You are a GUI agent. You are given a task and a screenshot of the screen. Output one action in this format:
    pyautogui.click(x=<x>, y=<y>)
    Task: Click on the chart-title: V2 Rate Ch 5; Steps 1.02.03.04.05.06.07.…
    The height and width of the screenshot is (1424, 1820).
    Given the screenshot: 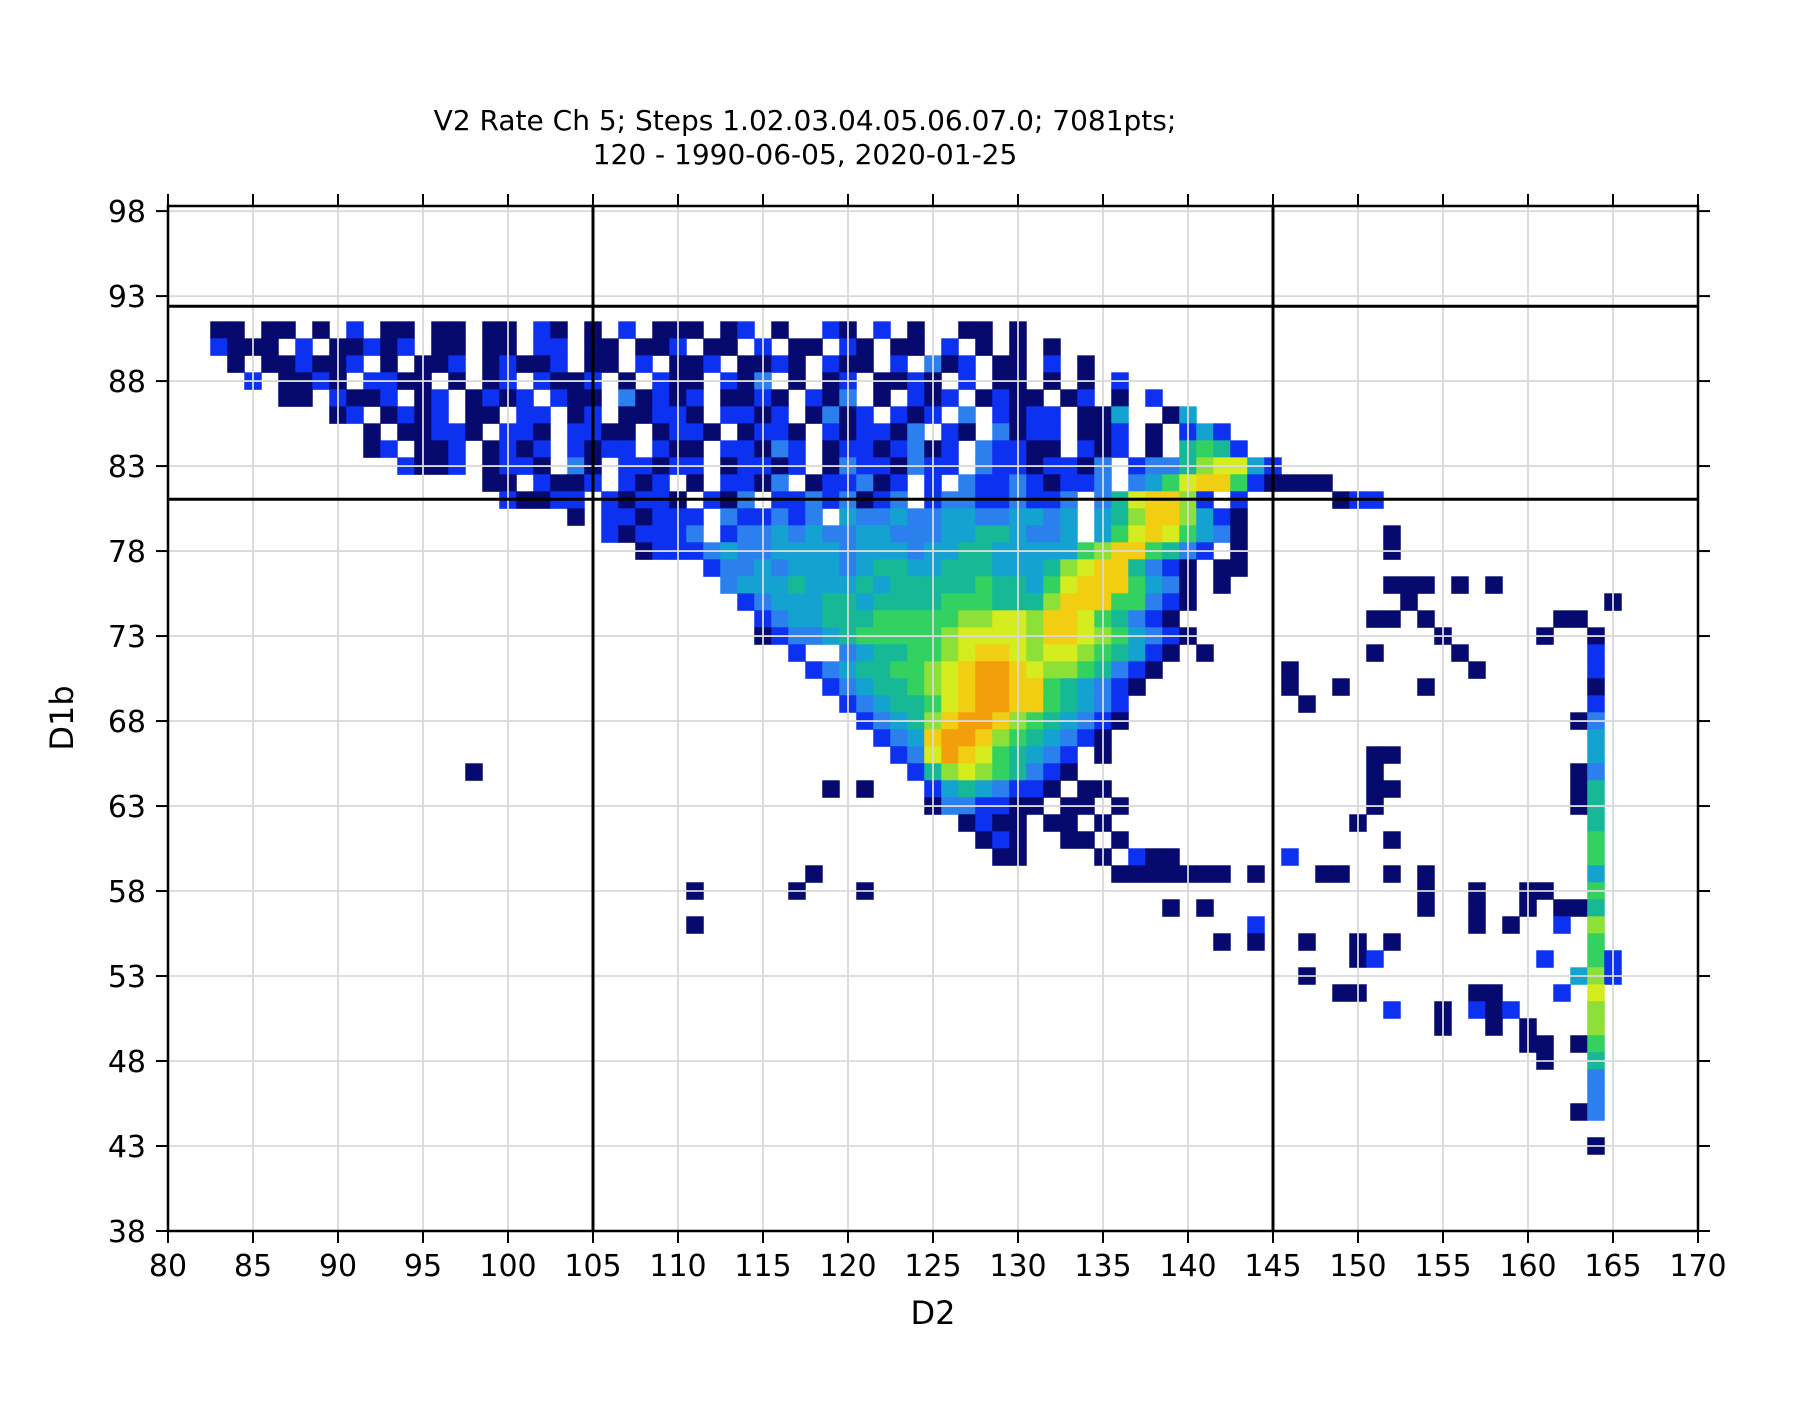 What is the action you would take?
    pyautogui.click(x=805, y=120)
    